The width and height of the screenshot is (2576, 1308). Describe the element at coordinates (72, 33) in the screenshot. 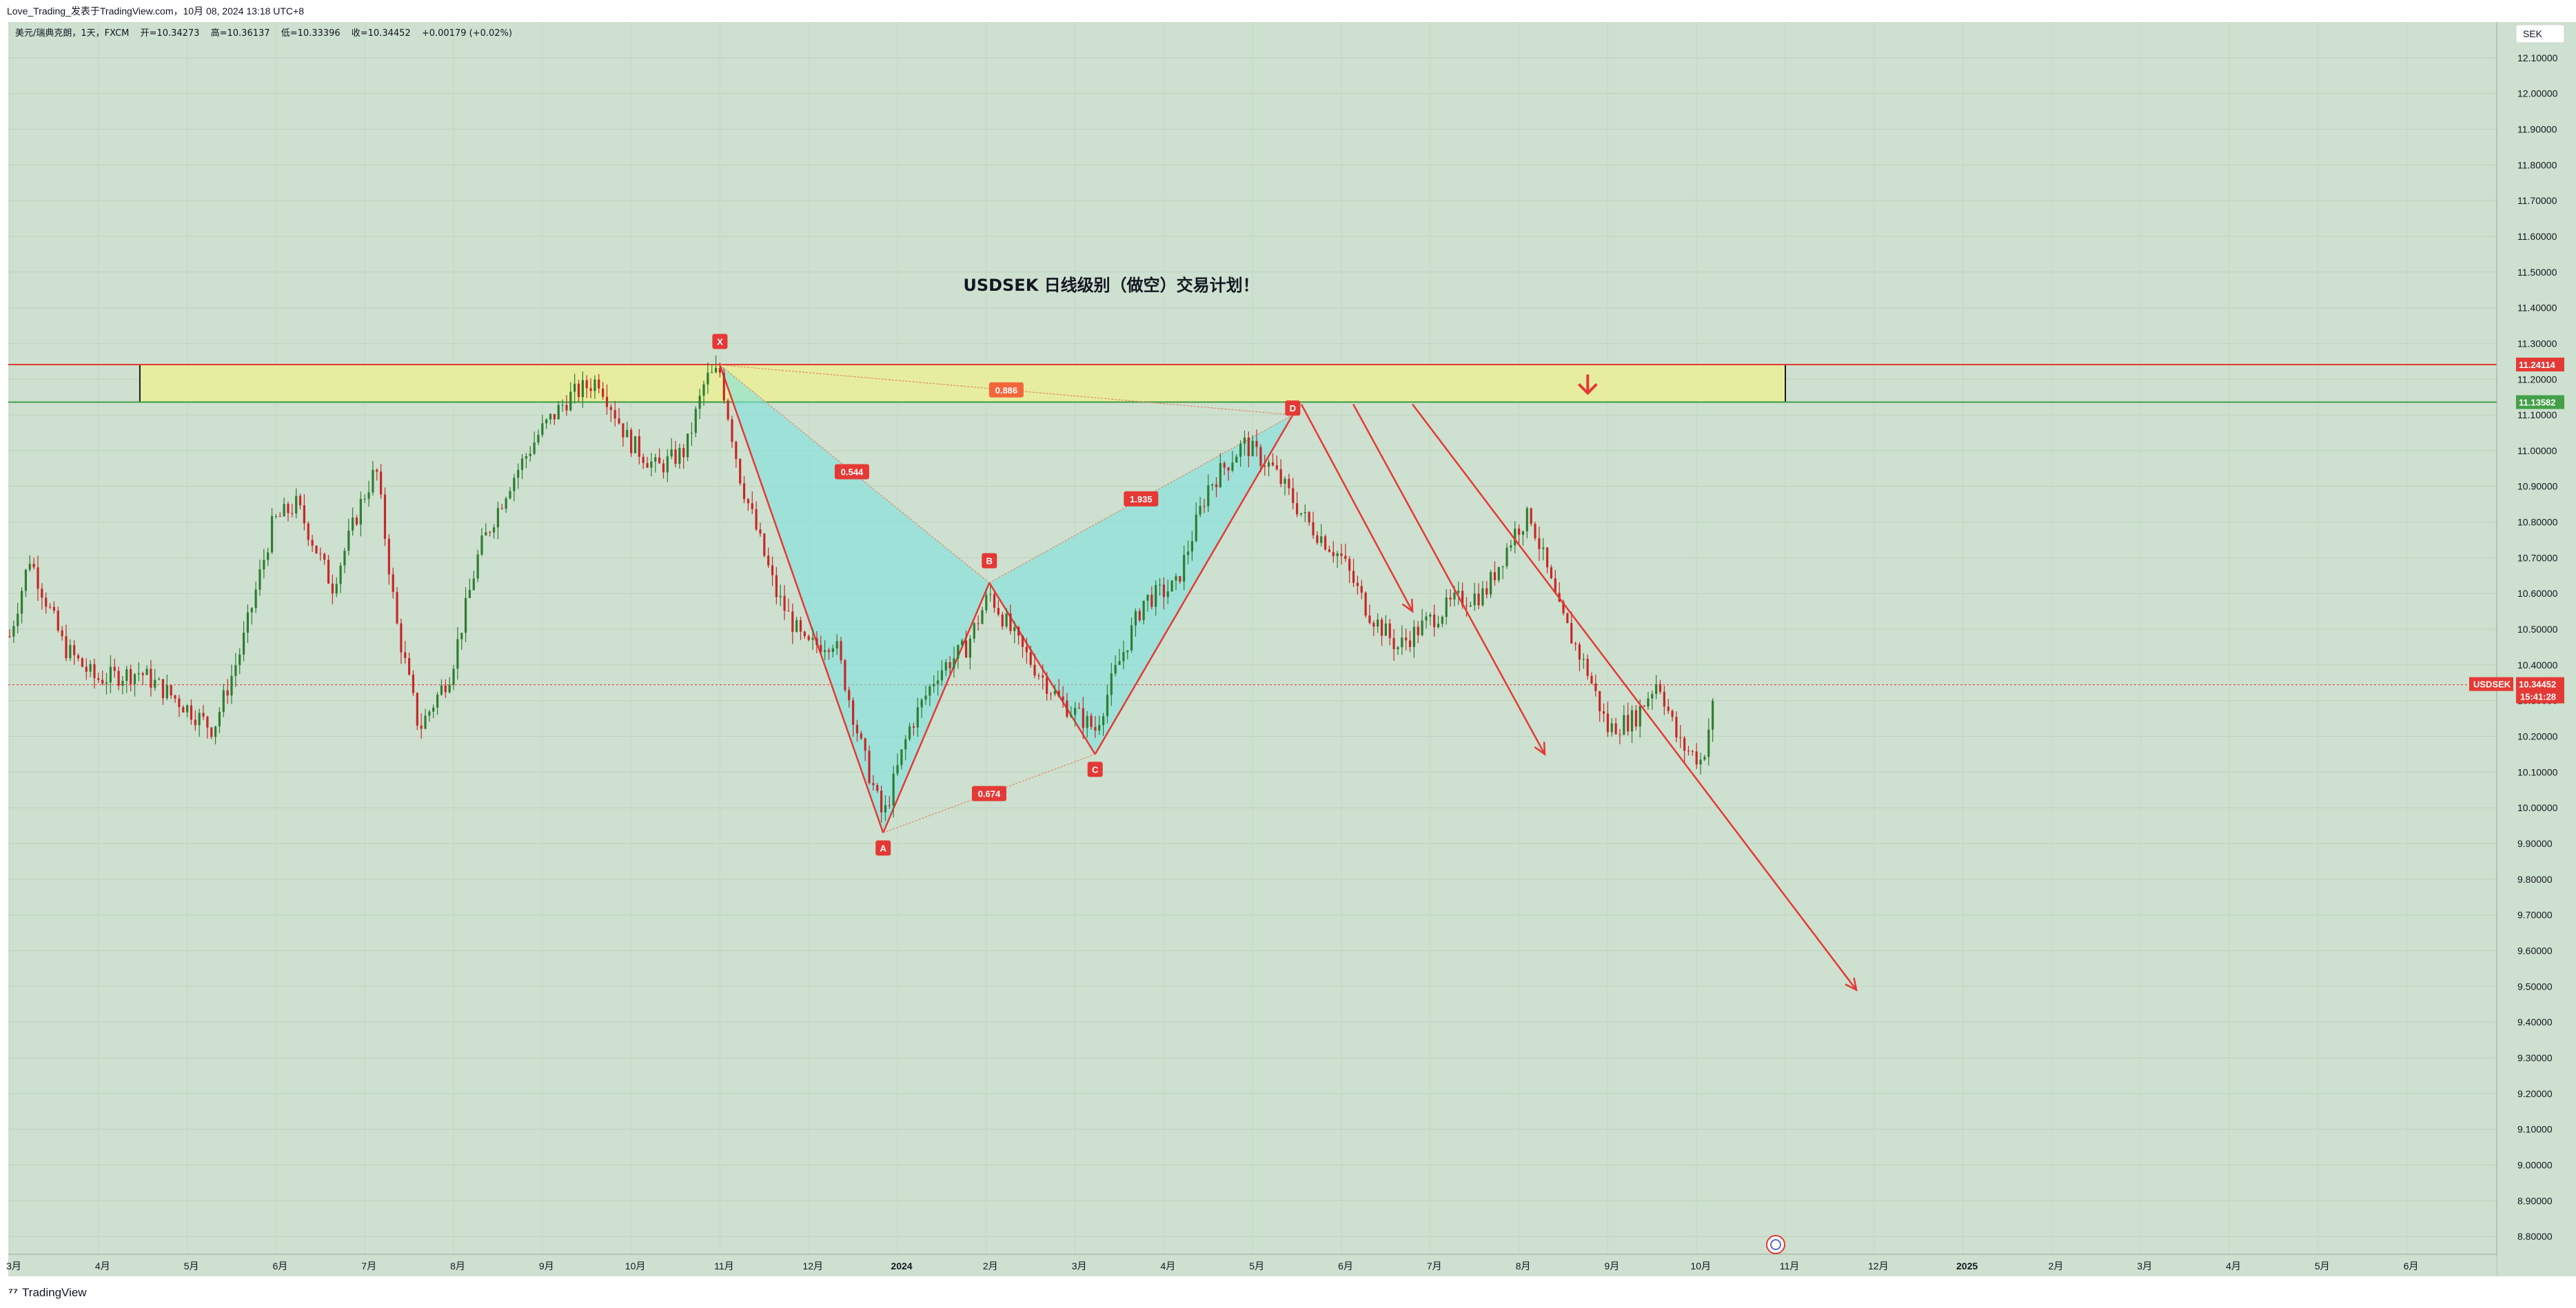

I see `legend-symbol: 美元/瑞典克朗，1天，FXCM` at that location.